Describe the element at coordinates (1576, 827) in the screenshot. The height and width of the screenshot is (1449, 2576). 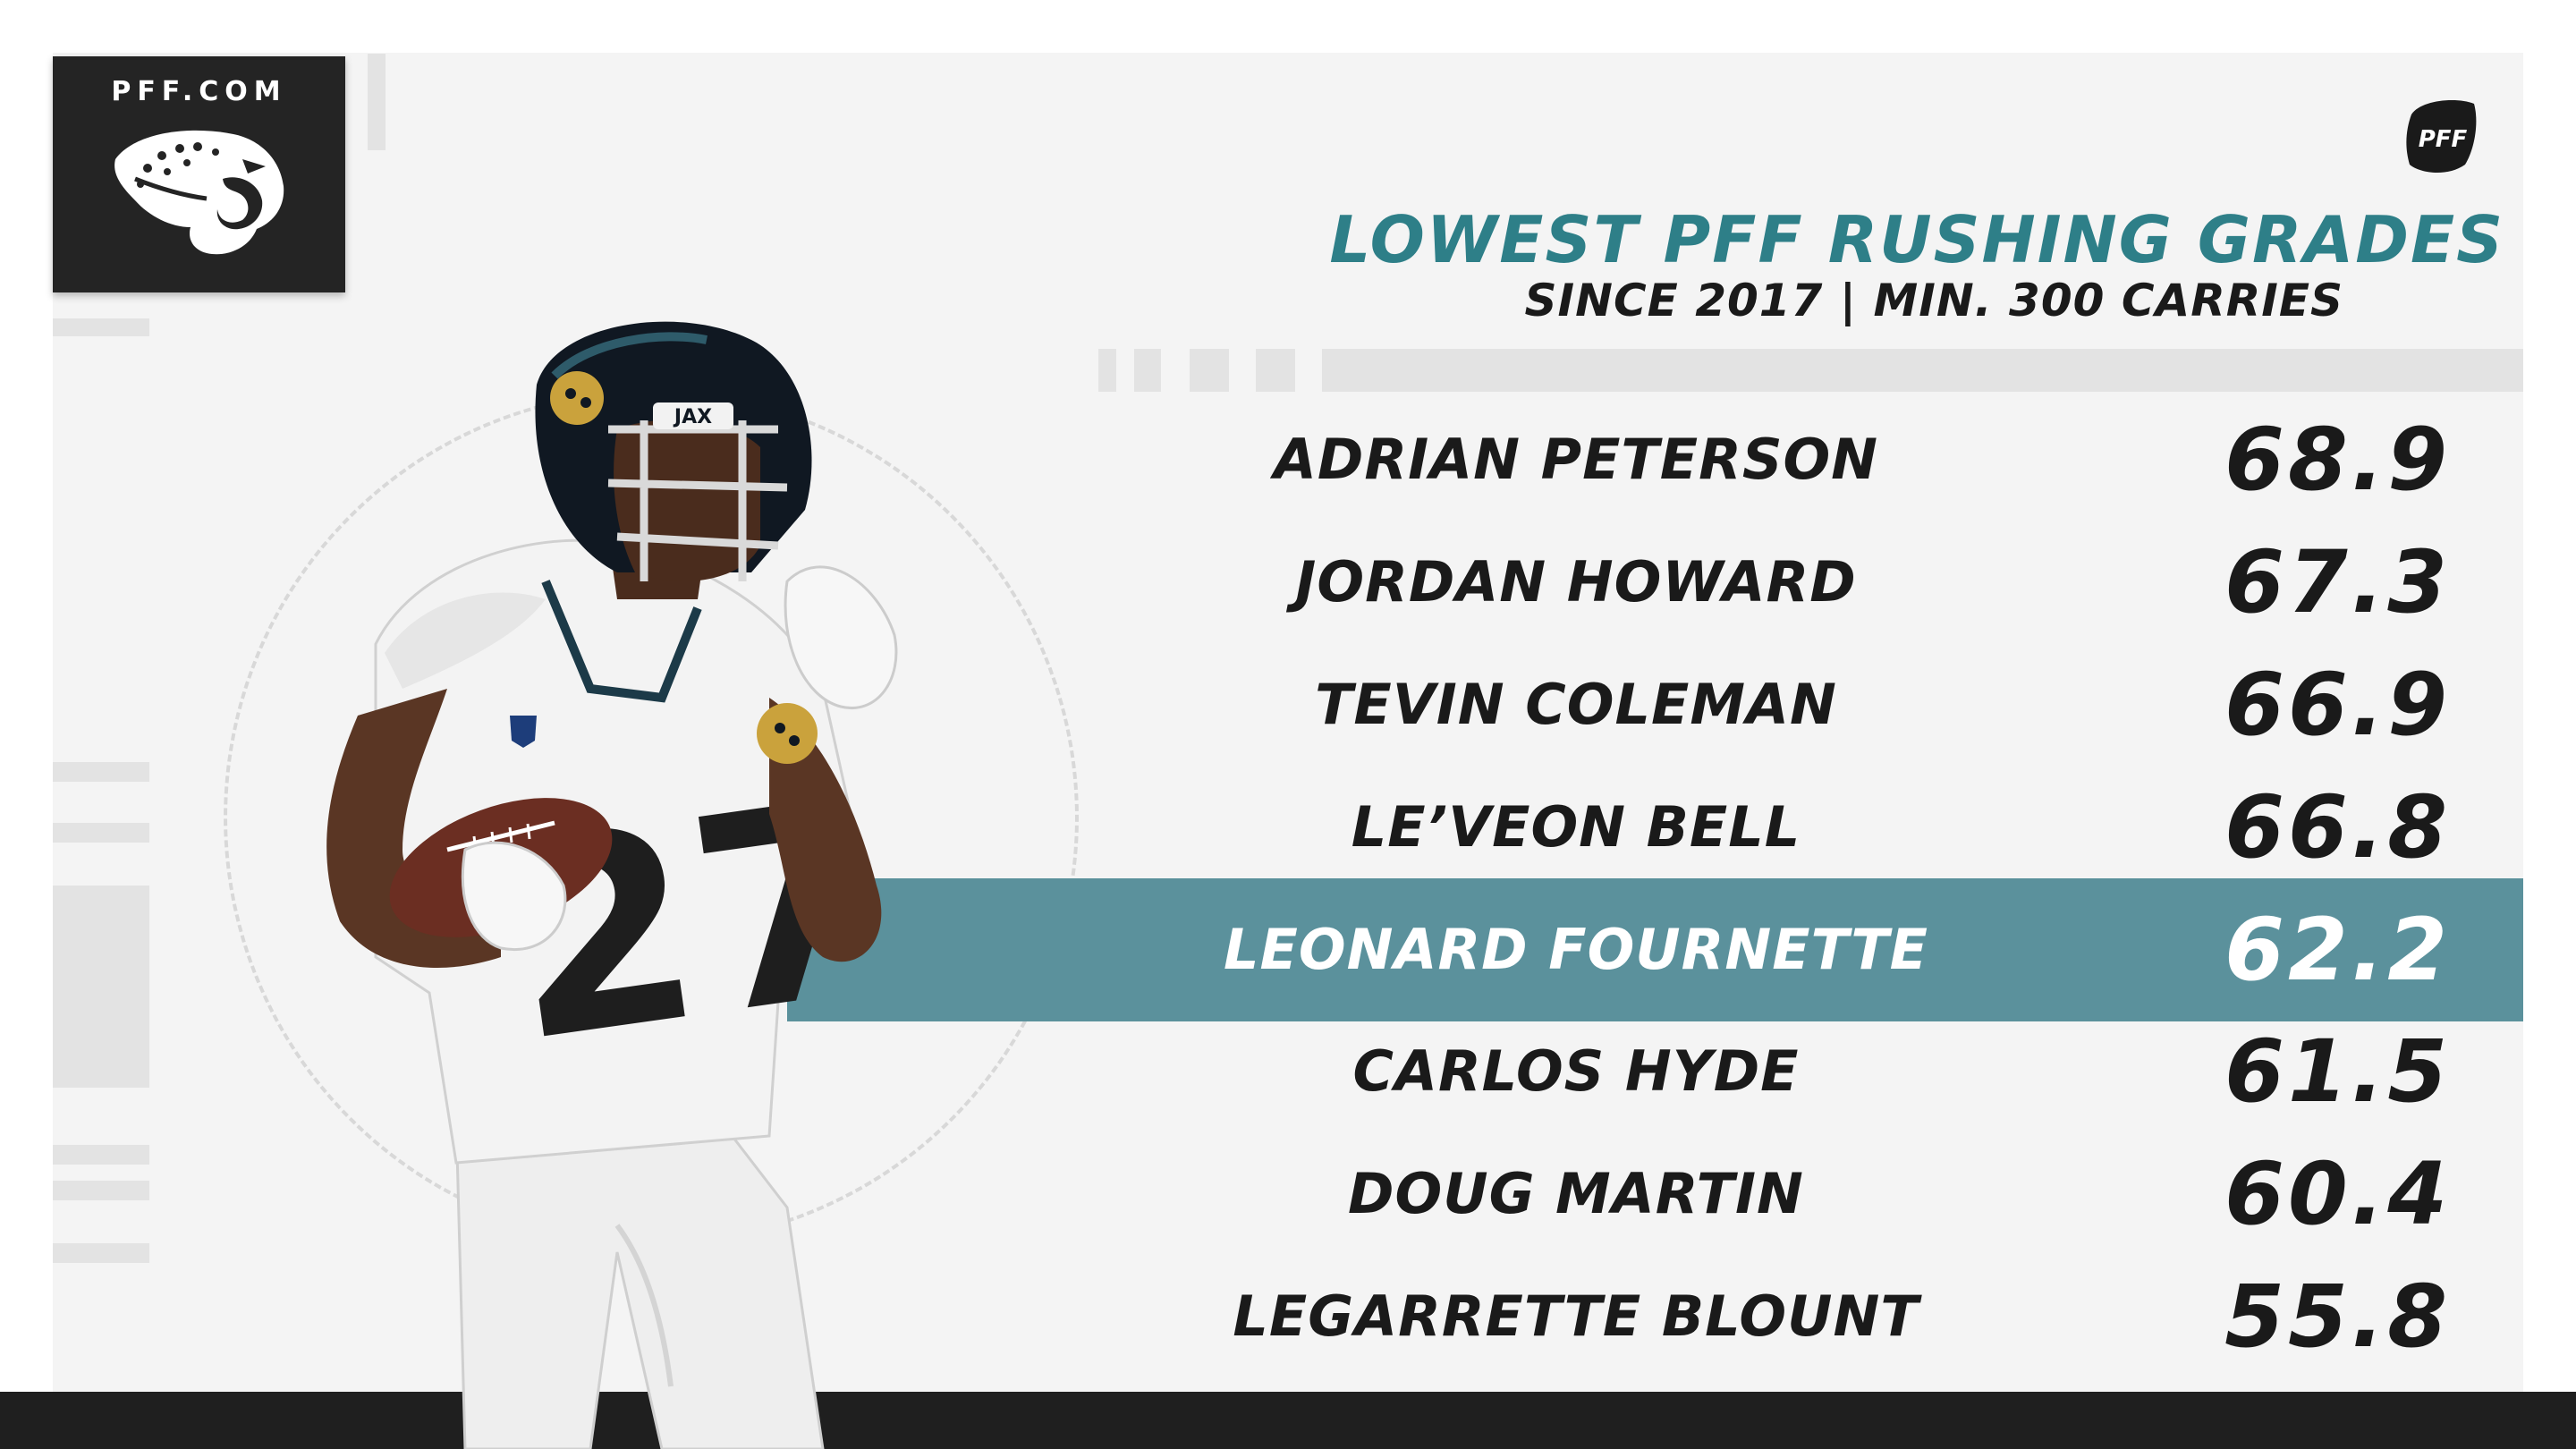
I see `player-name: LE’VEON BELL` at that location.